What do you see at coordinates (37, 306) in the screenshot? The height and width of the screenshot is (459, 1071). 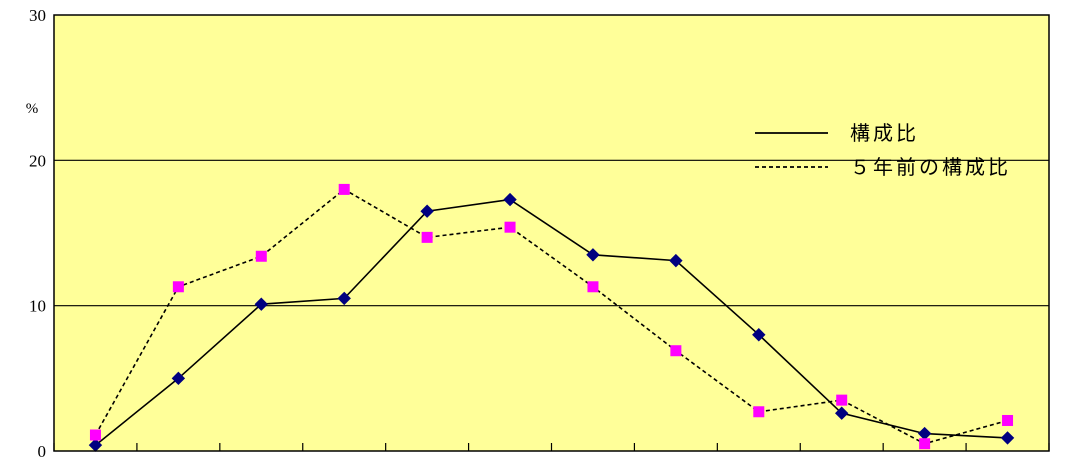 I see `y-tick-label-10: 10` at bounding box center [37, 306].